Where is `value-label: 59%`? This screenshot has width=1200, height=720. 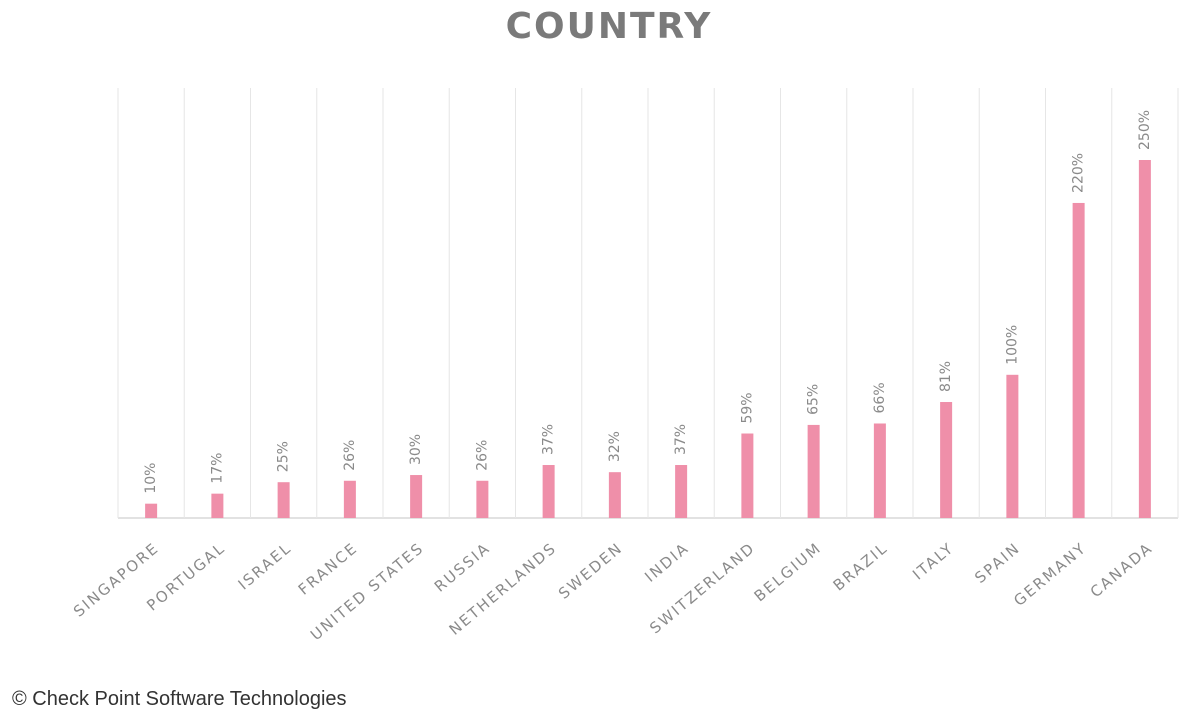
value-label: 59% is located at coordinates (747, 407).